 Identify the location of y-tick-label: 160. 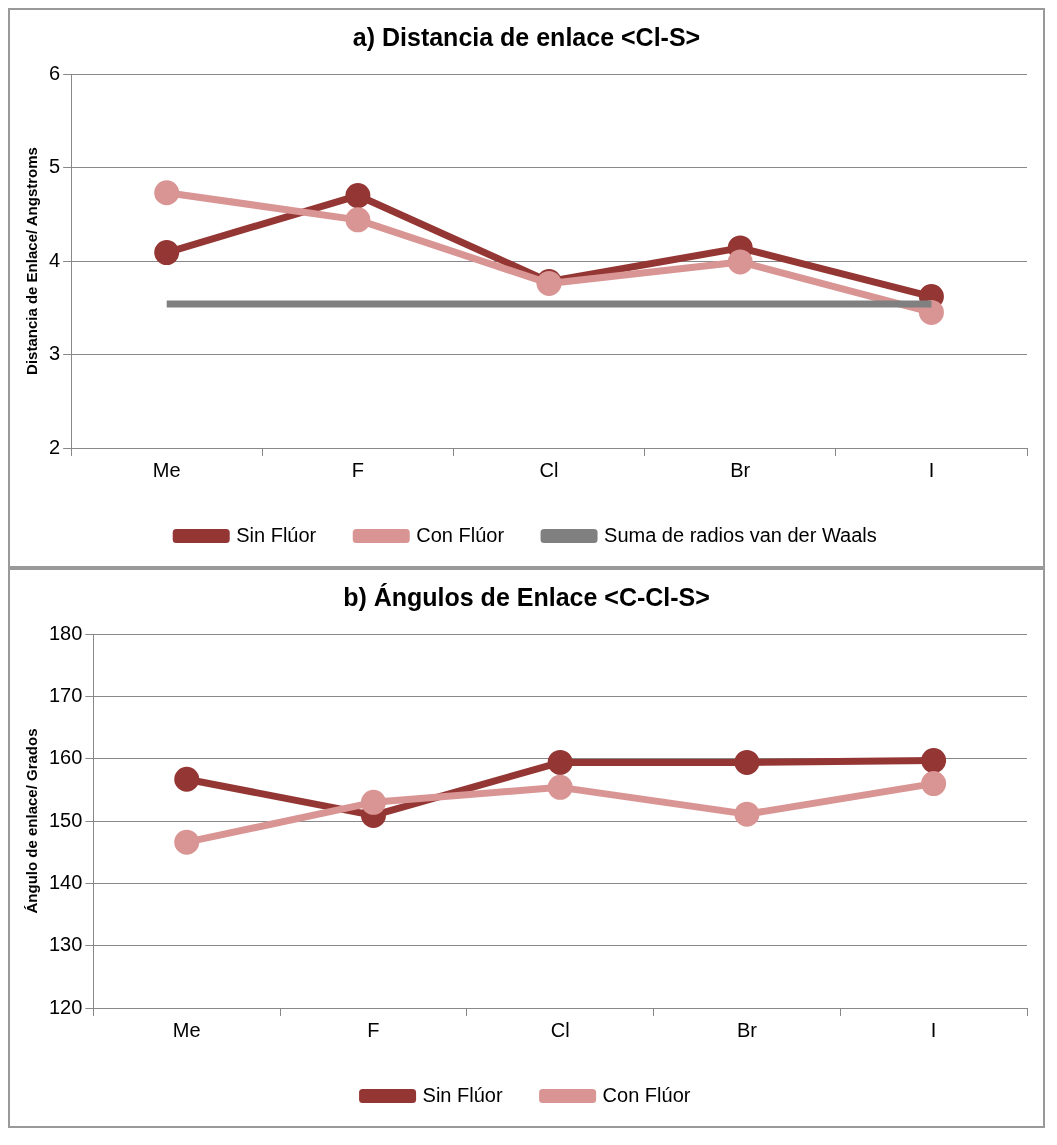
(65, 757).